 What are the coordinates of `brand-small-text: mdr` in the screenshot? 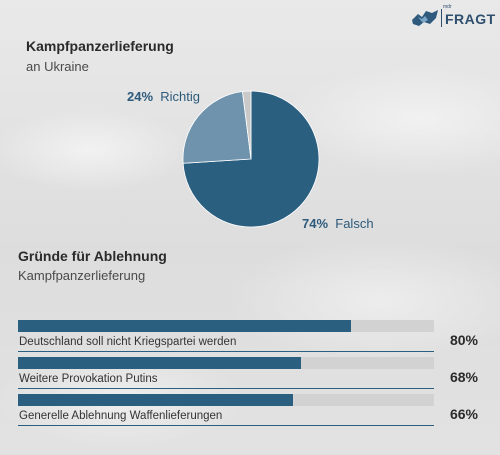 It's located at (447, 7).